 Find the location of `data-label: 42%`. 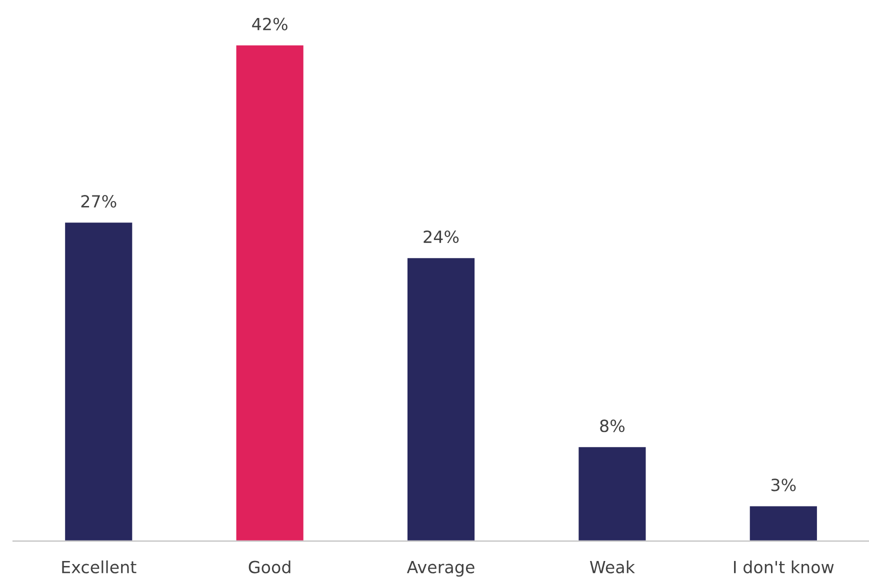

data-label: 42% is located at coordinates (270, 24).